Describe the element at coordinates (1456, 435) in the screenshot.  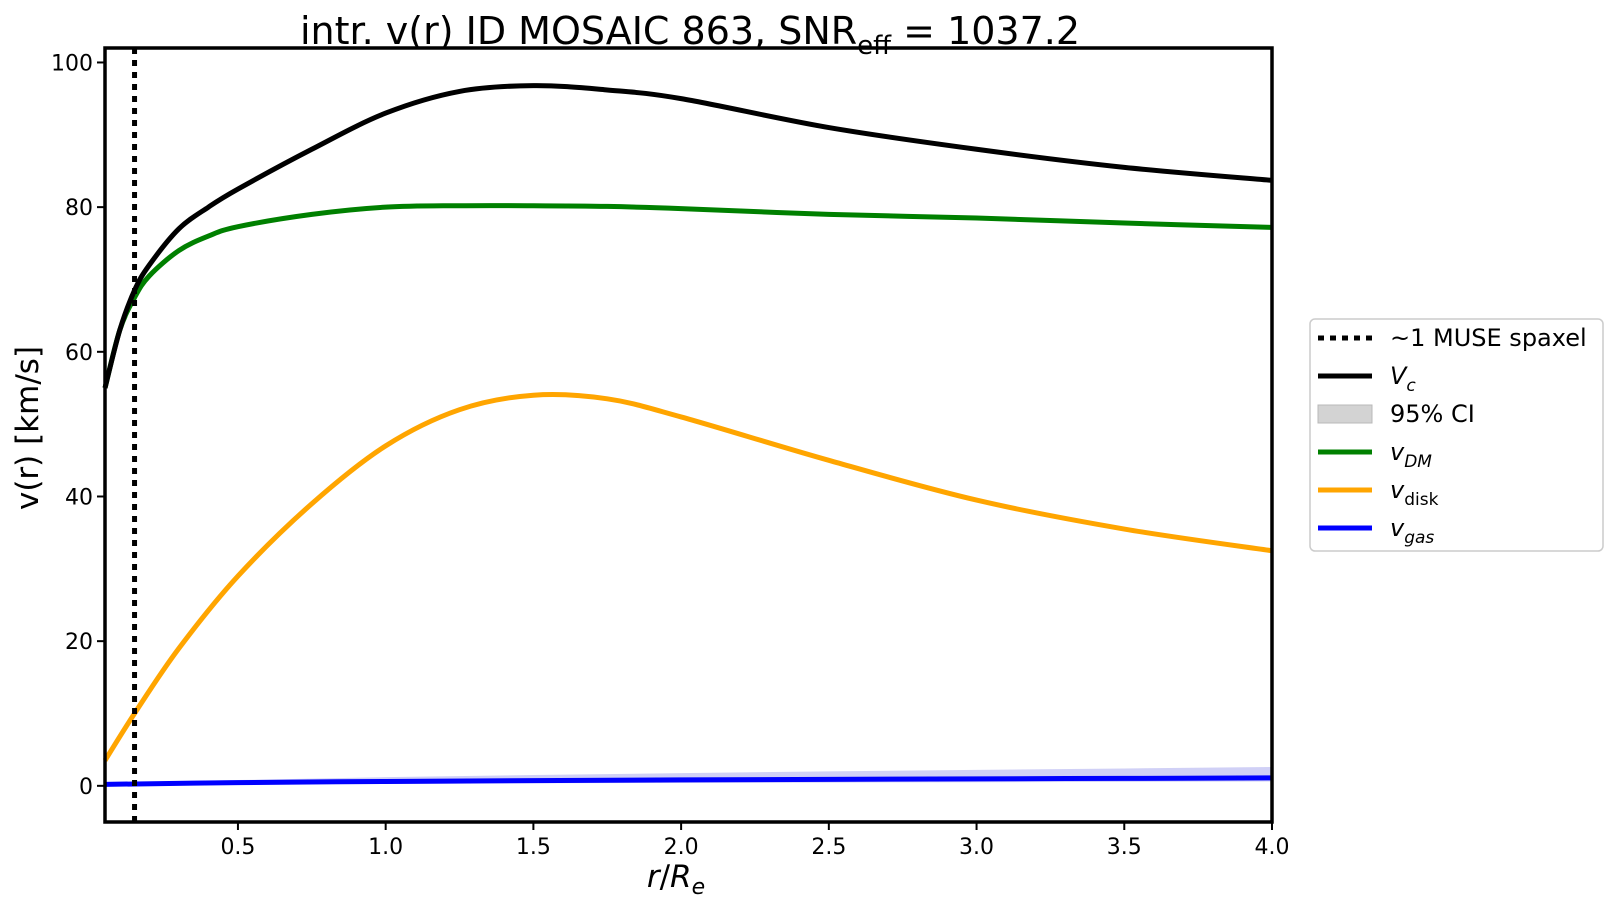
I see `legend-box` at that location.